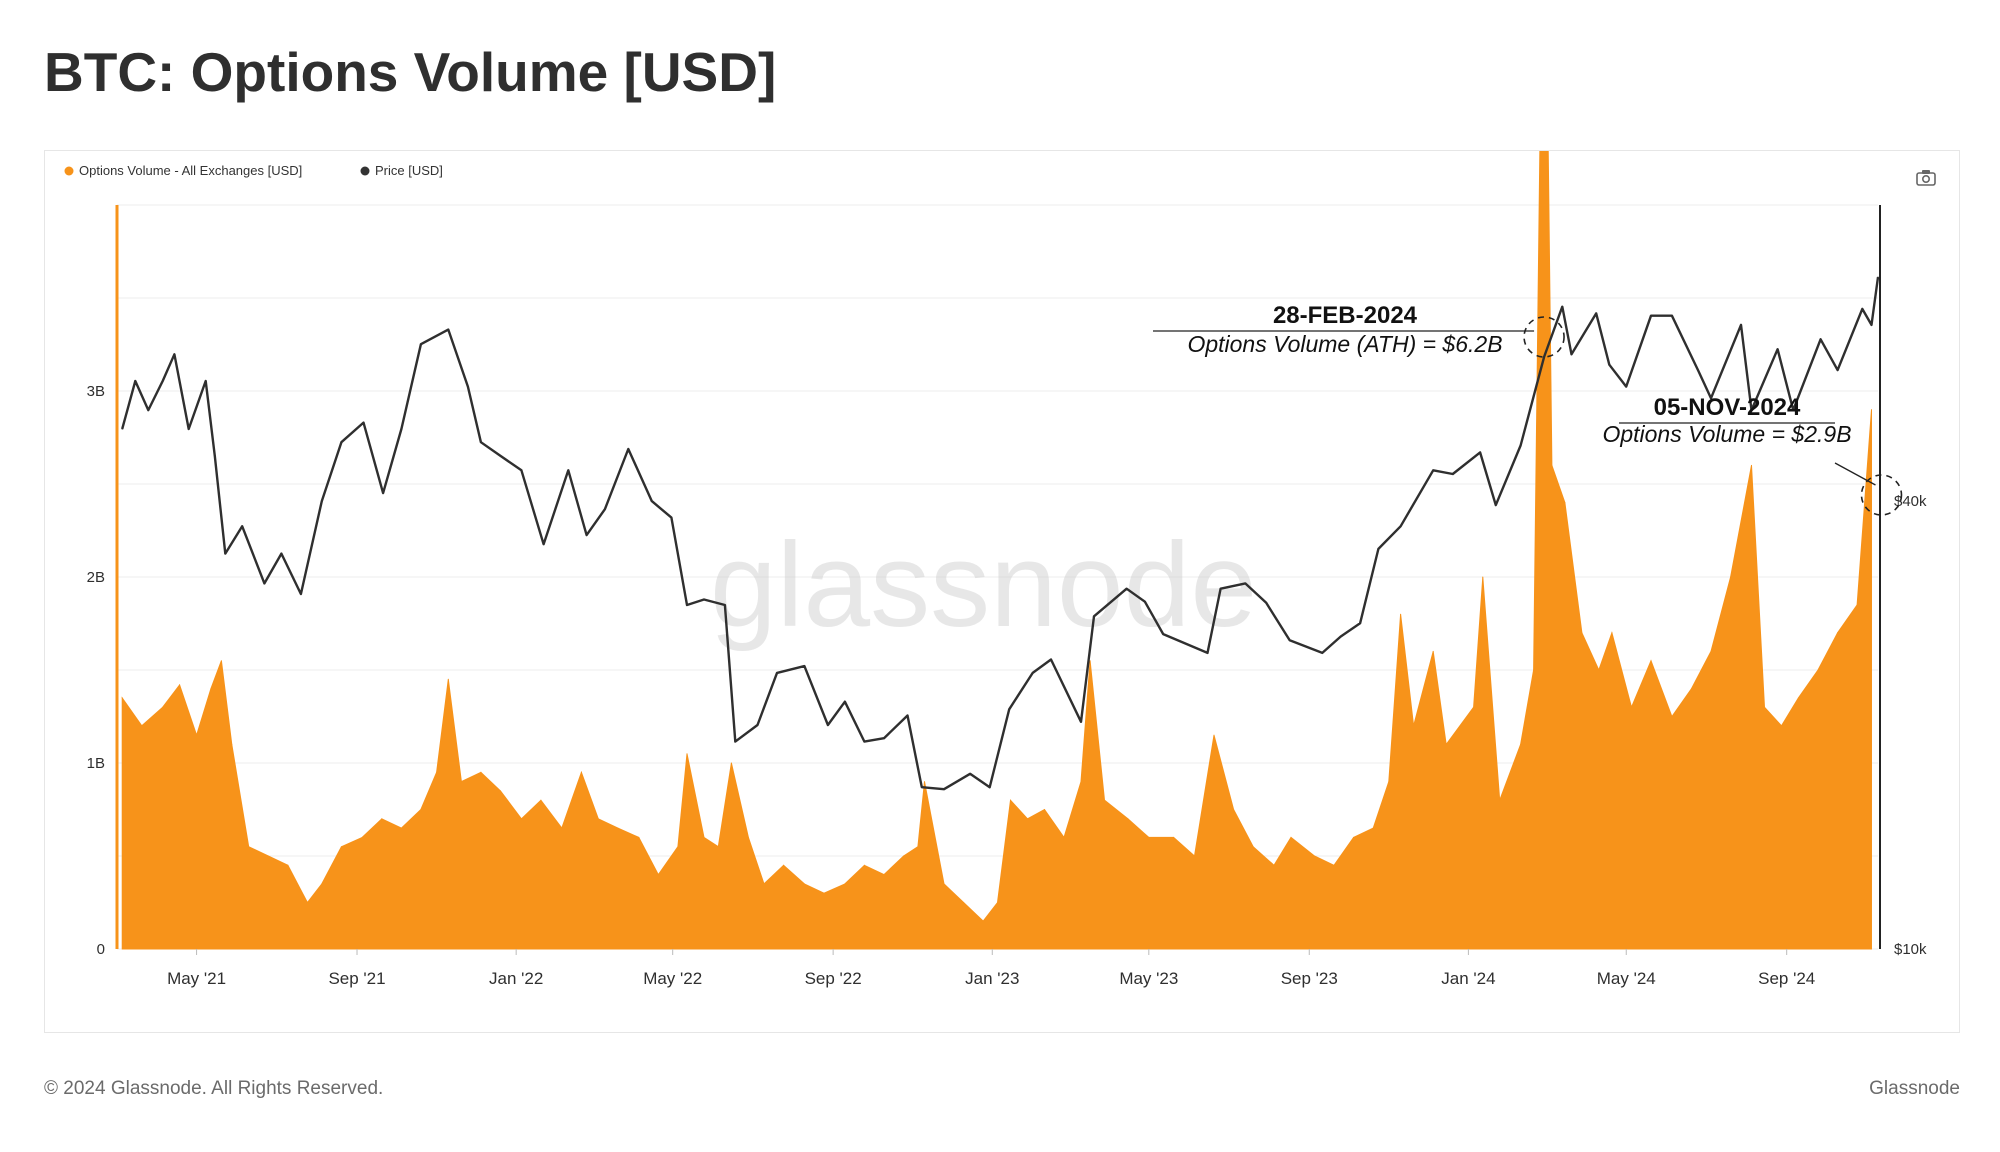  What do you see at coordinates (96, 391) in the screenshot?
I see `y-left-tick-label: 3B` at bounding box center [96, 391].